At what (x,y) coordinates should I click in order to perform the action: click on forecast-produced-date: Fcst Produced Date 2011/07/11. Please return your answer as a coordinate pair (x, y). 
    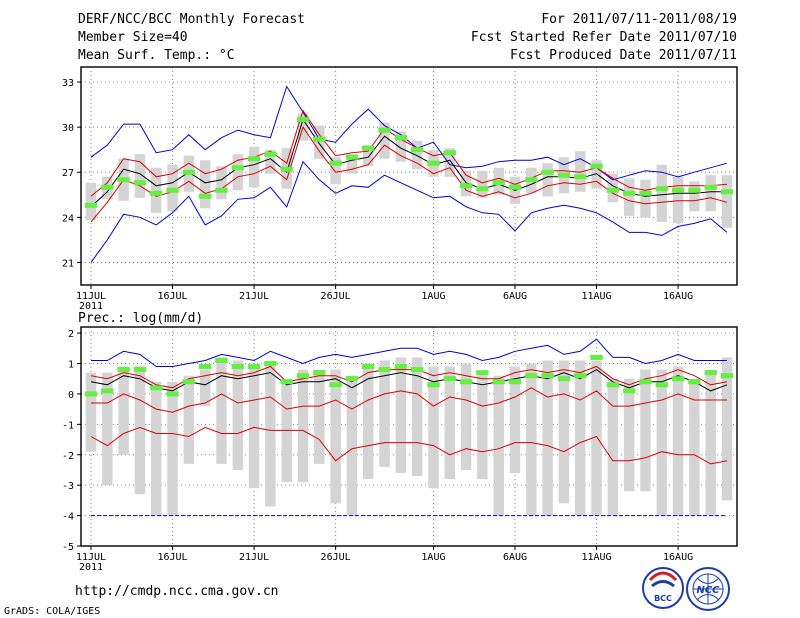
    Looking at the image, I should click on (623, 55).